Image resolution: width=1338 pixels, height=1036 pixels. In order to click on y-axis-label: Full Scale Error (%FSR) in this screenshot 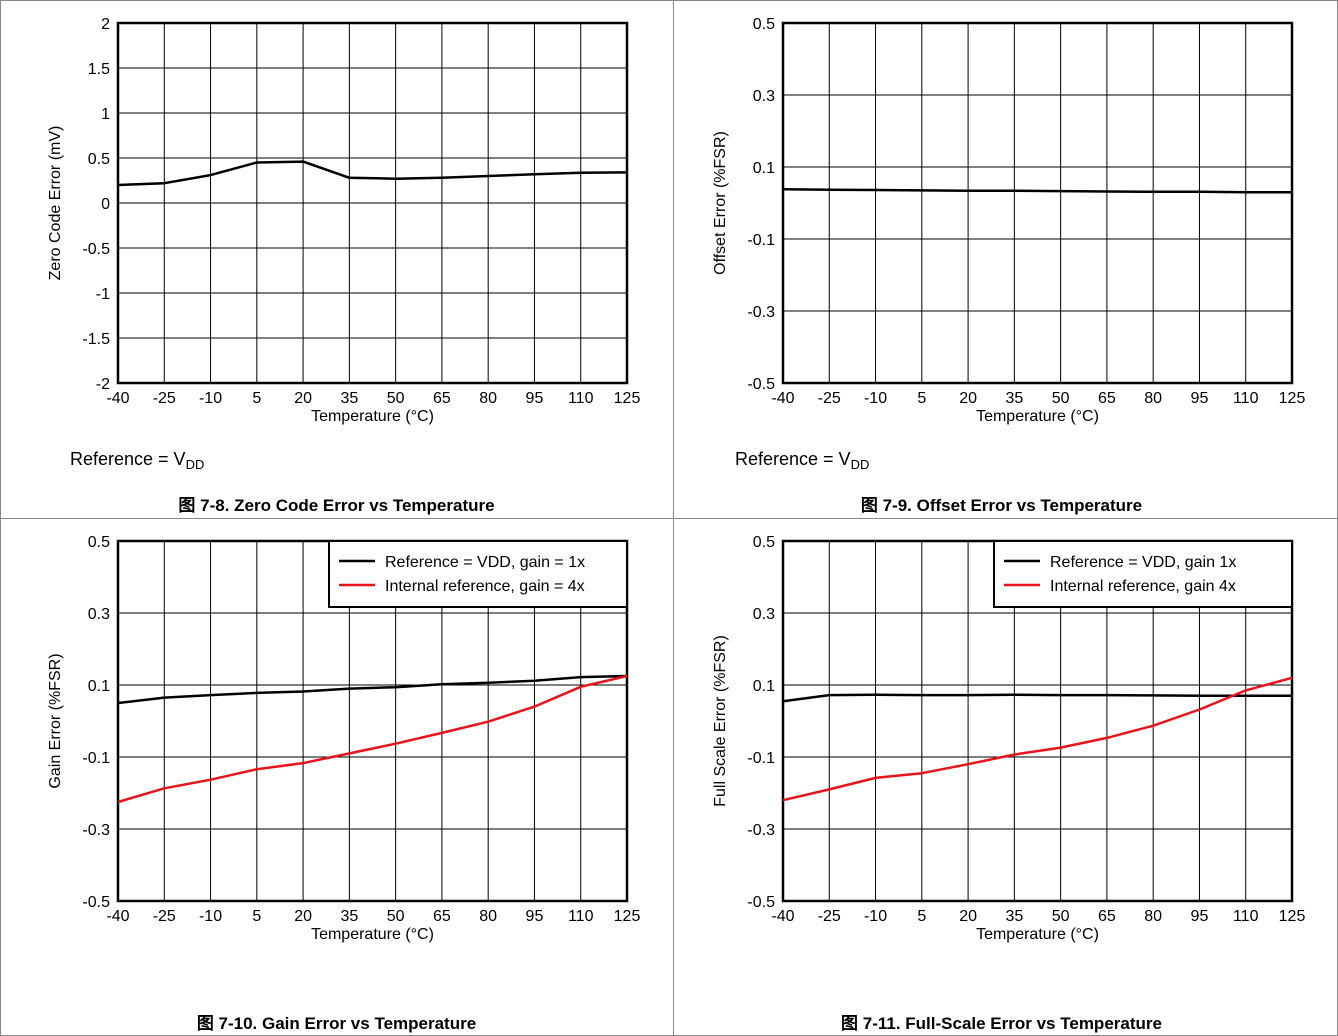, I will do `click(720, 721)`.